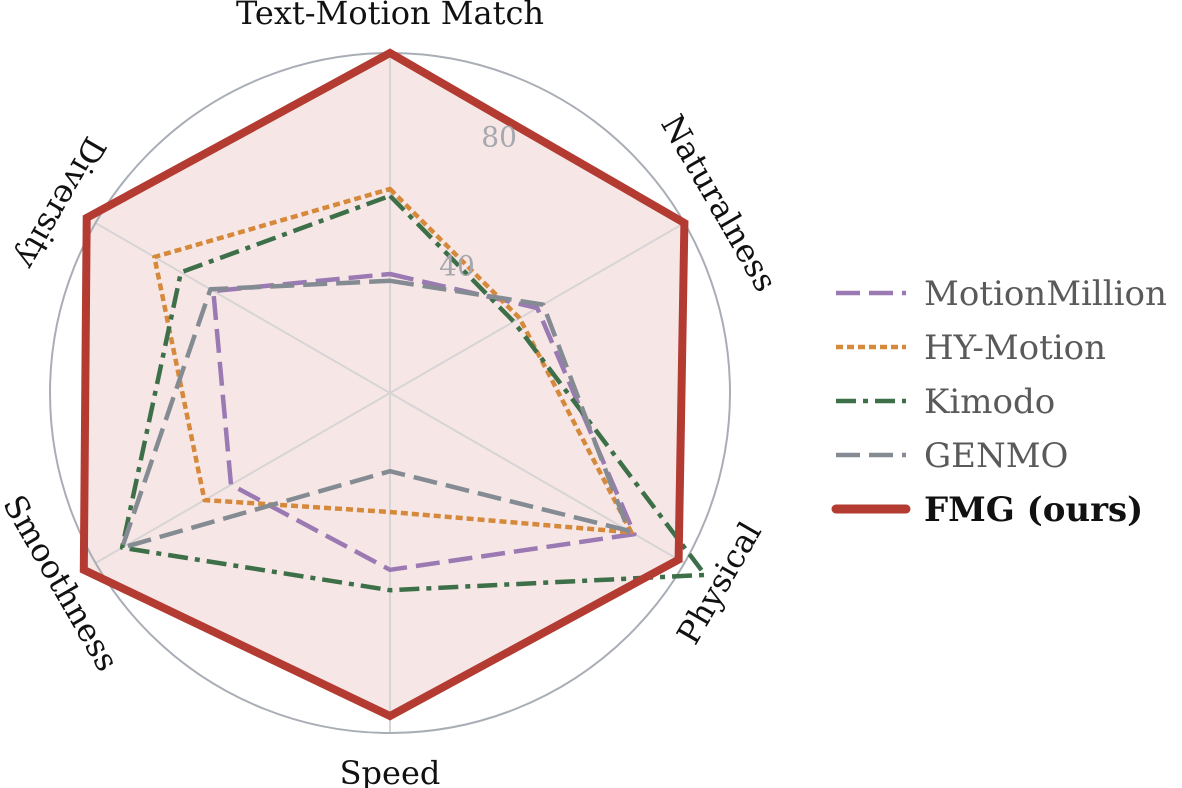 The height and width of the screenshot is (788, 1182). I want to click on axis-label-group-speed: Speed, so click(390, 771).